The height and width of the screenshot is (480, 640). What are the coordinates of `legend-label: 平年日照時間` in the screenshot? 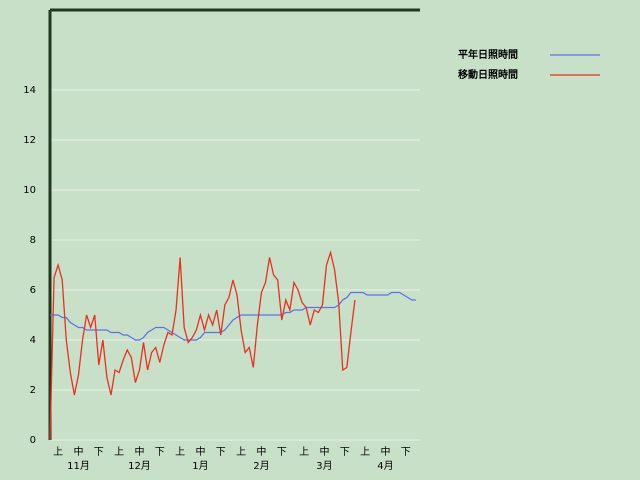 It's located at (488, 54).